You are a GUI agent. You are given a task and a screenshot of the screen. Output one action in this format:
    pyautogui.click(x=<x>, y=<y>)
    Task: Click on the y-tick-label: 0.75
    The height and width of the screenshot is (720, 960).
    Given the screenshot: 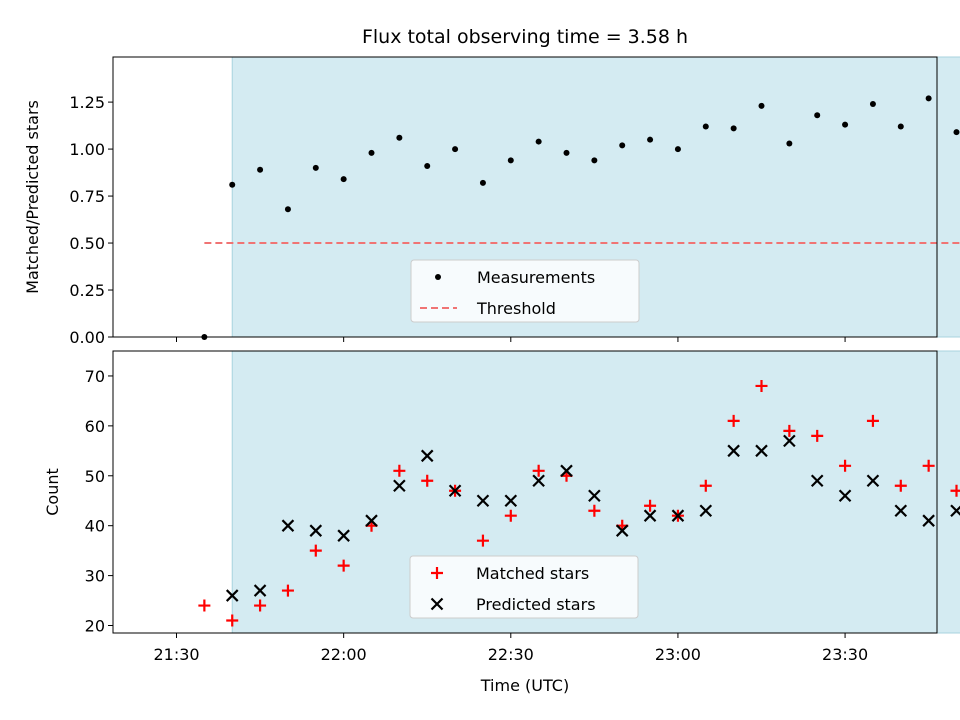 What is the action you would take?
    pyautogui.click(x=87, y=196)
    